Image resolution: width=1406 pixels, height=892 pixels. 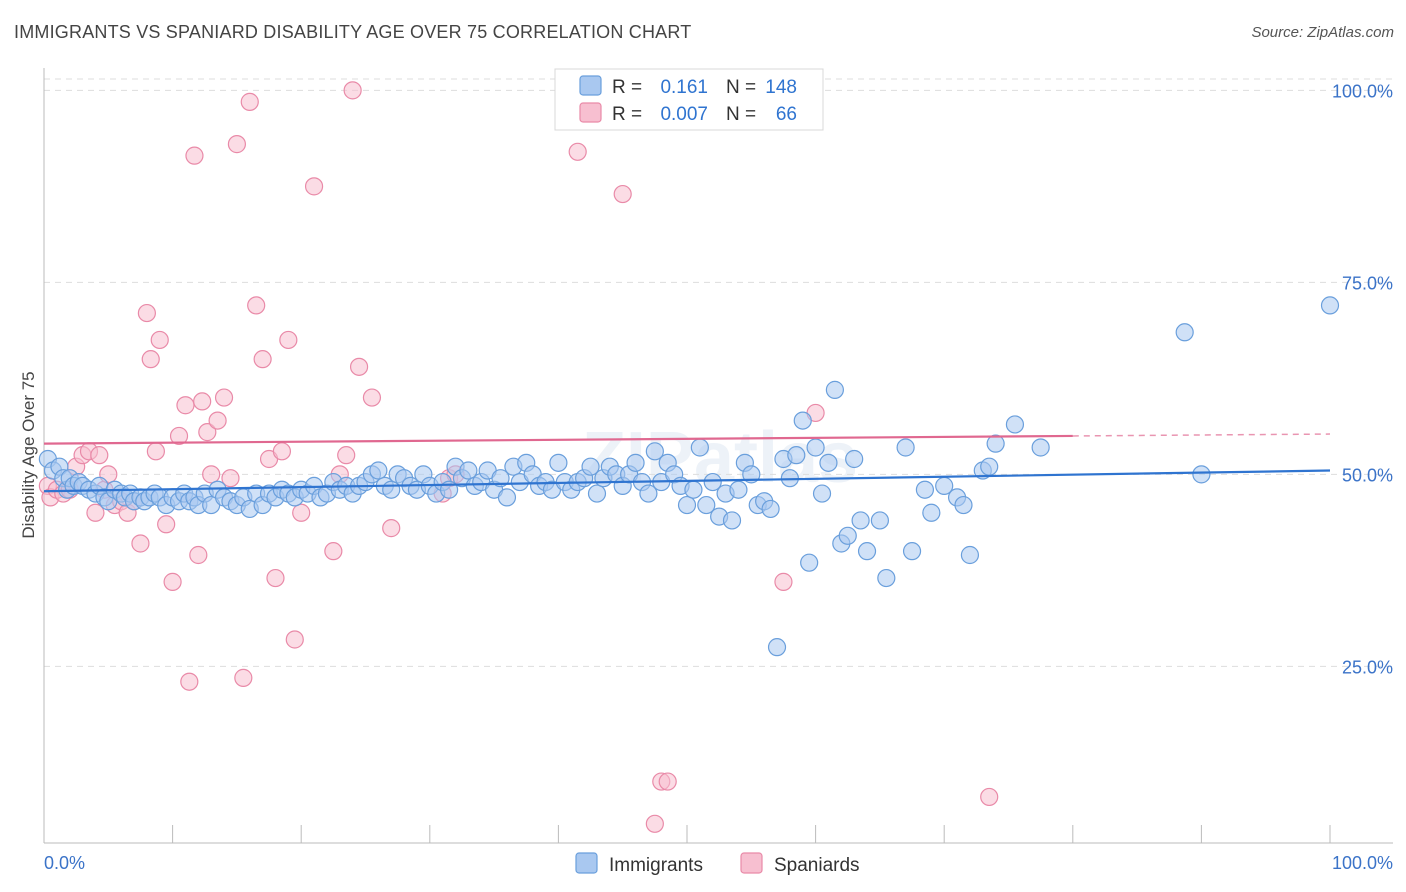 I want to click on stats-n-label-immigrants: N =, so click(x=741, y=87).